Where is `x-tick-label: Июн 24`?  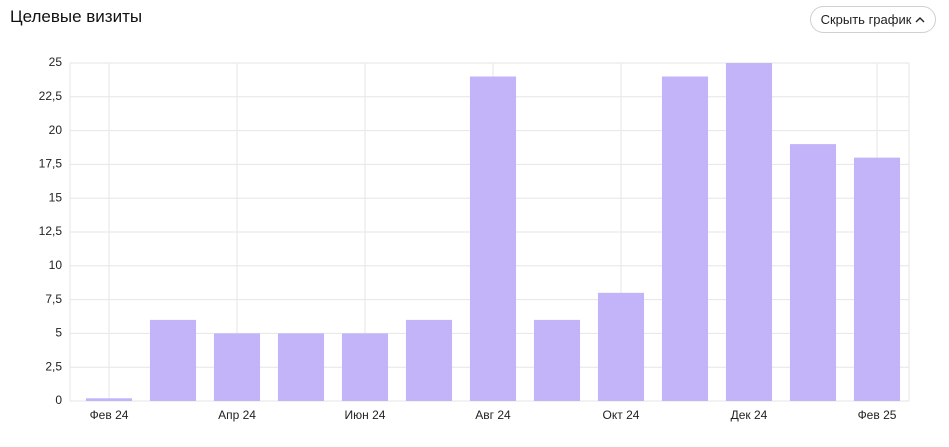
x-tick-label: Июн 24 is located at coordinates (365, 415).